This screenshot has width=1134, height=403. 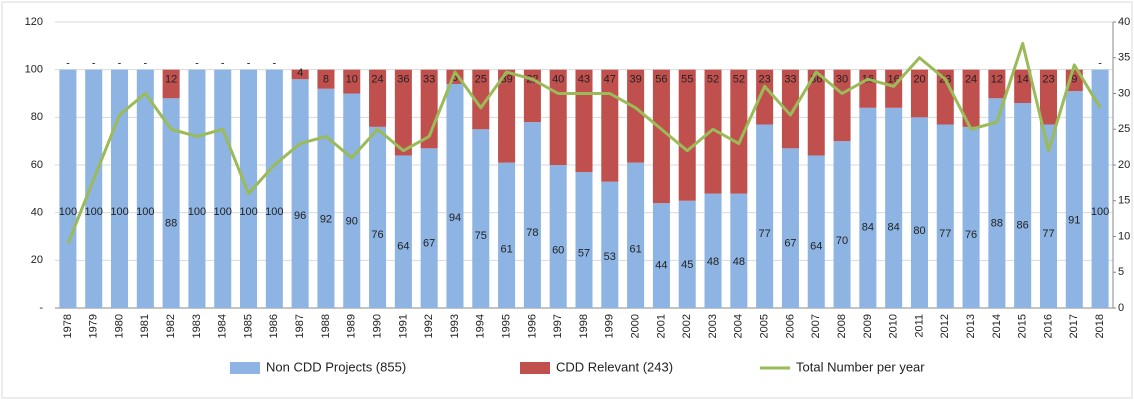 I want to click on x-tick-label: 1986, so click(x=274, y=326).